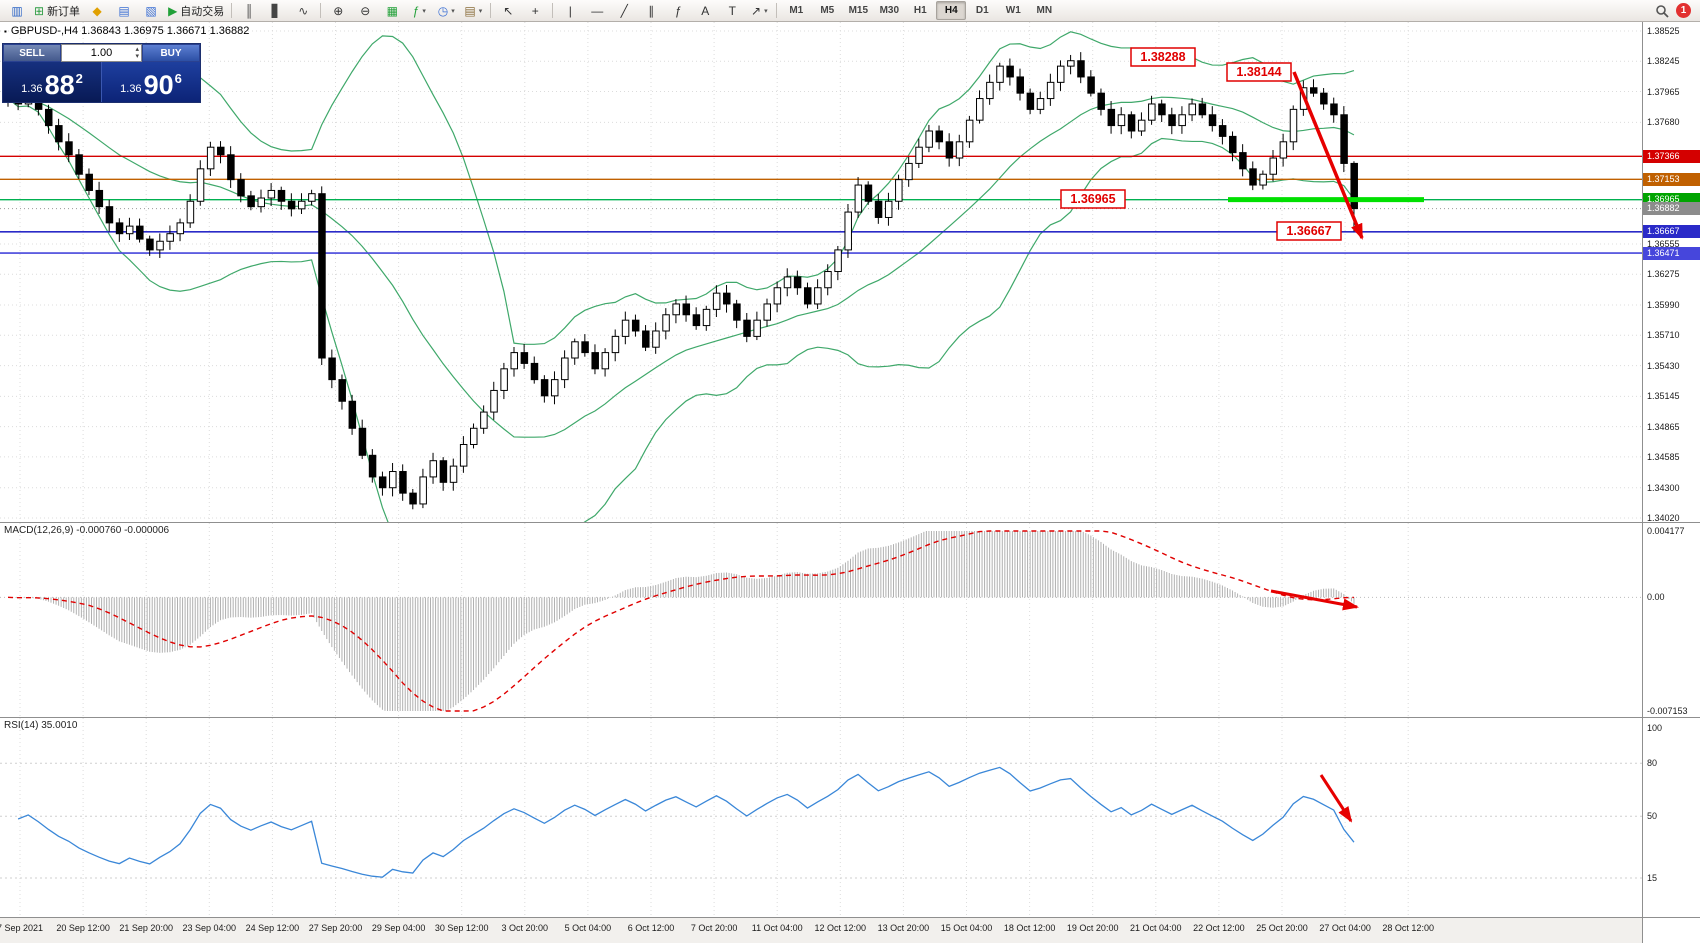 Image resolution: width=1700 pixels, height=943 pixels. What do you see at coordinates (1671, 209) in the screenshot?
I see `price-axis-tag: 1.36882` at bounding box center [1671, 209].